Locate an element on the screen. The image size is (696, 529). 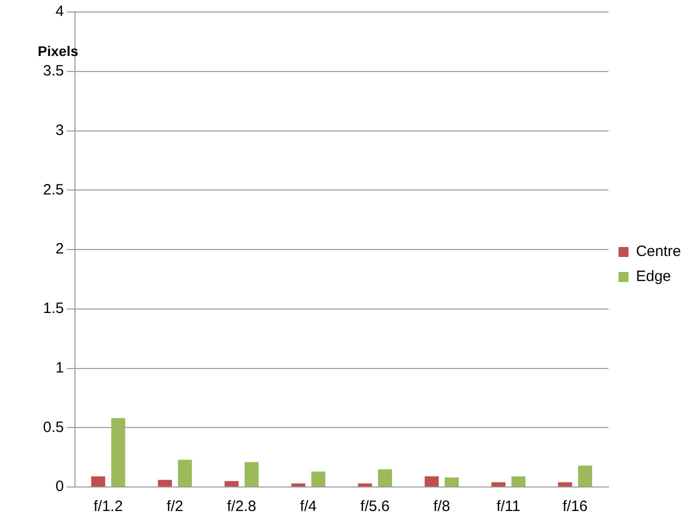
y-tick-label: 0.5 is located at coordinates (53, 427).